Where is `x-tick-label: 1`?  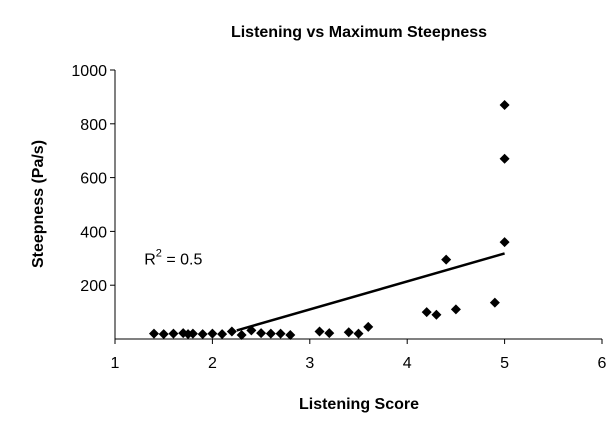 x-tick-label: 1 is located at coordinates (115, 363).